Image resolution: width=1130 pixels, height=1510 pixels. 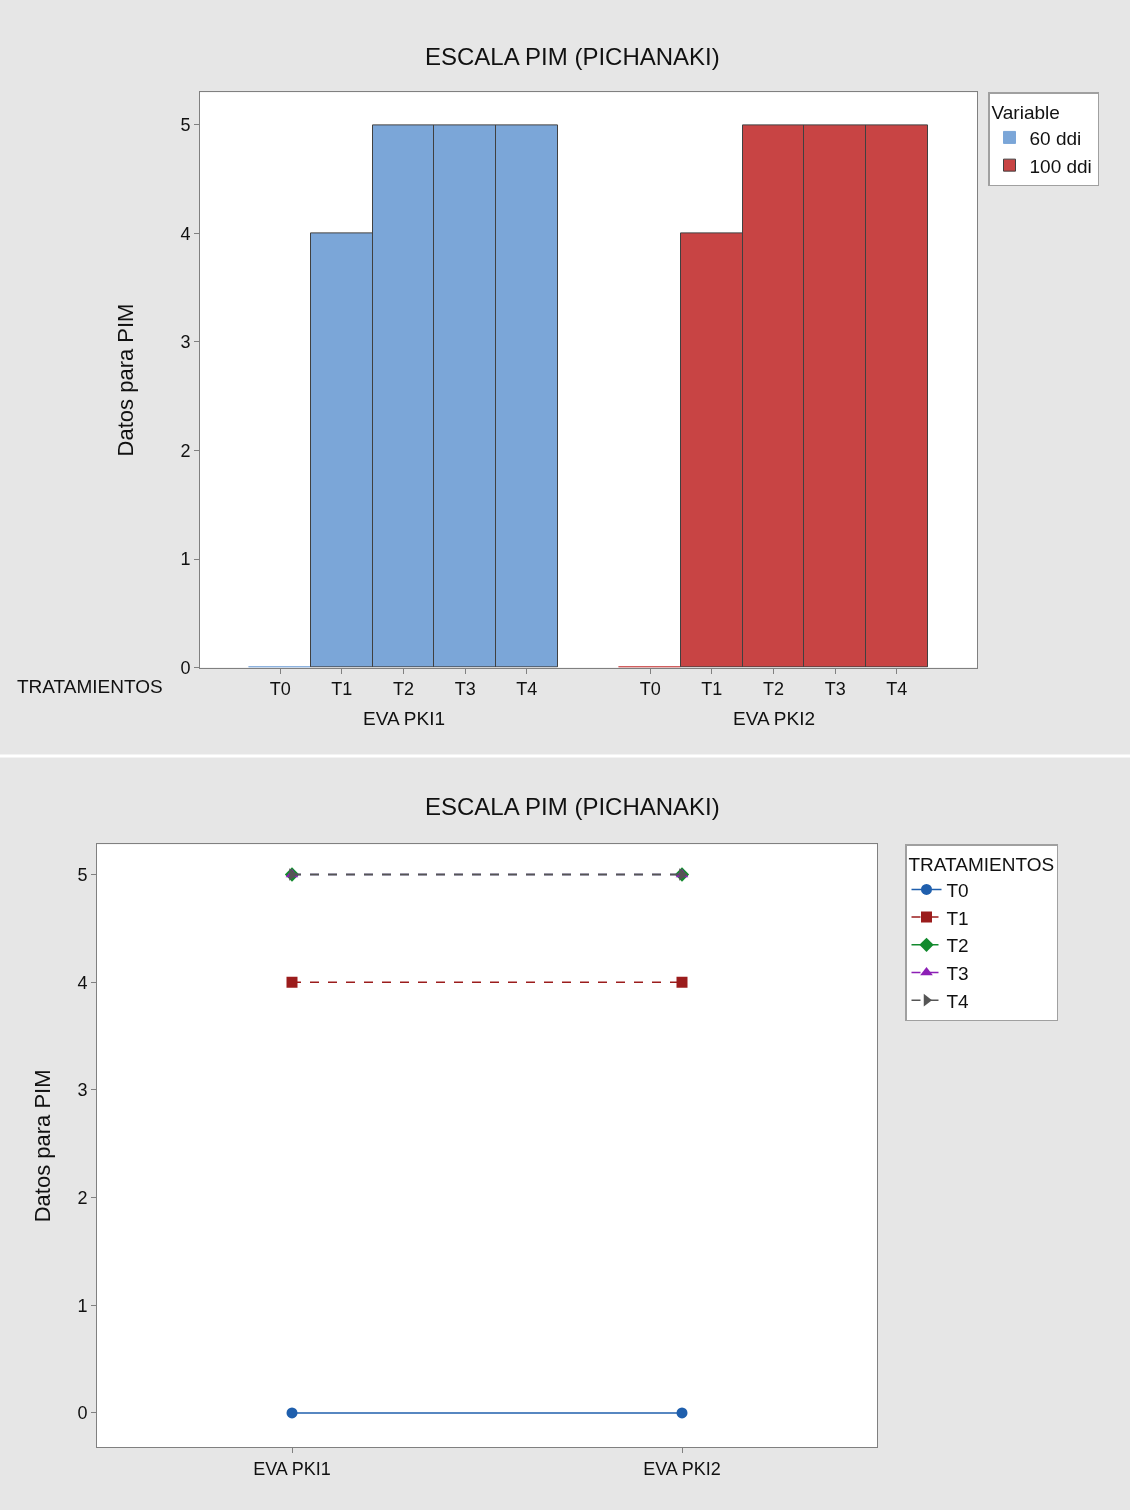 I want to click on legend-label: T0, so click(x=957, y=890).